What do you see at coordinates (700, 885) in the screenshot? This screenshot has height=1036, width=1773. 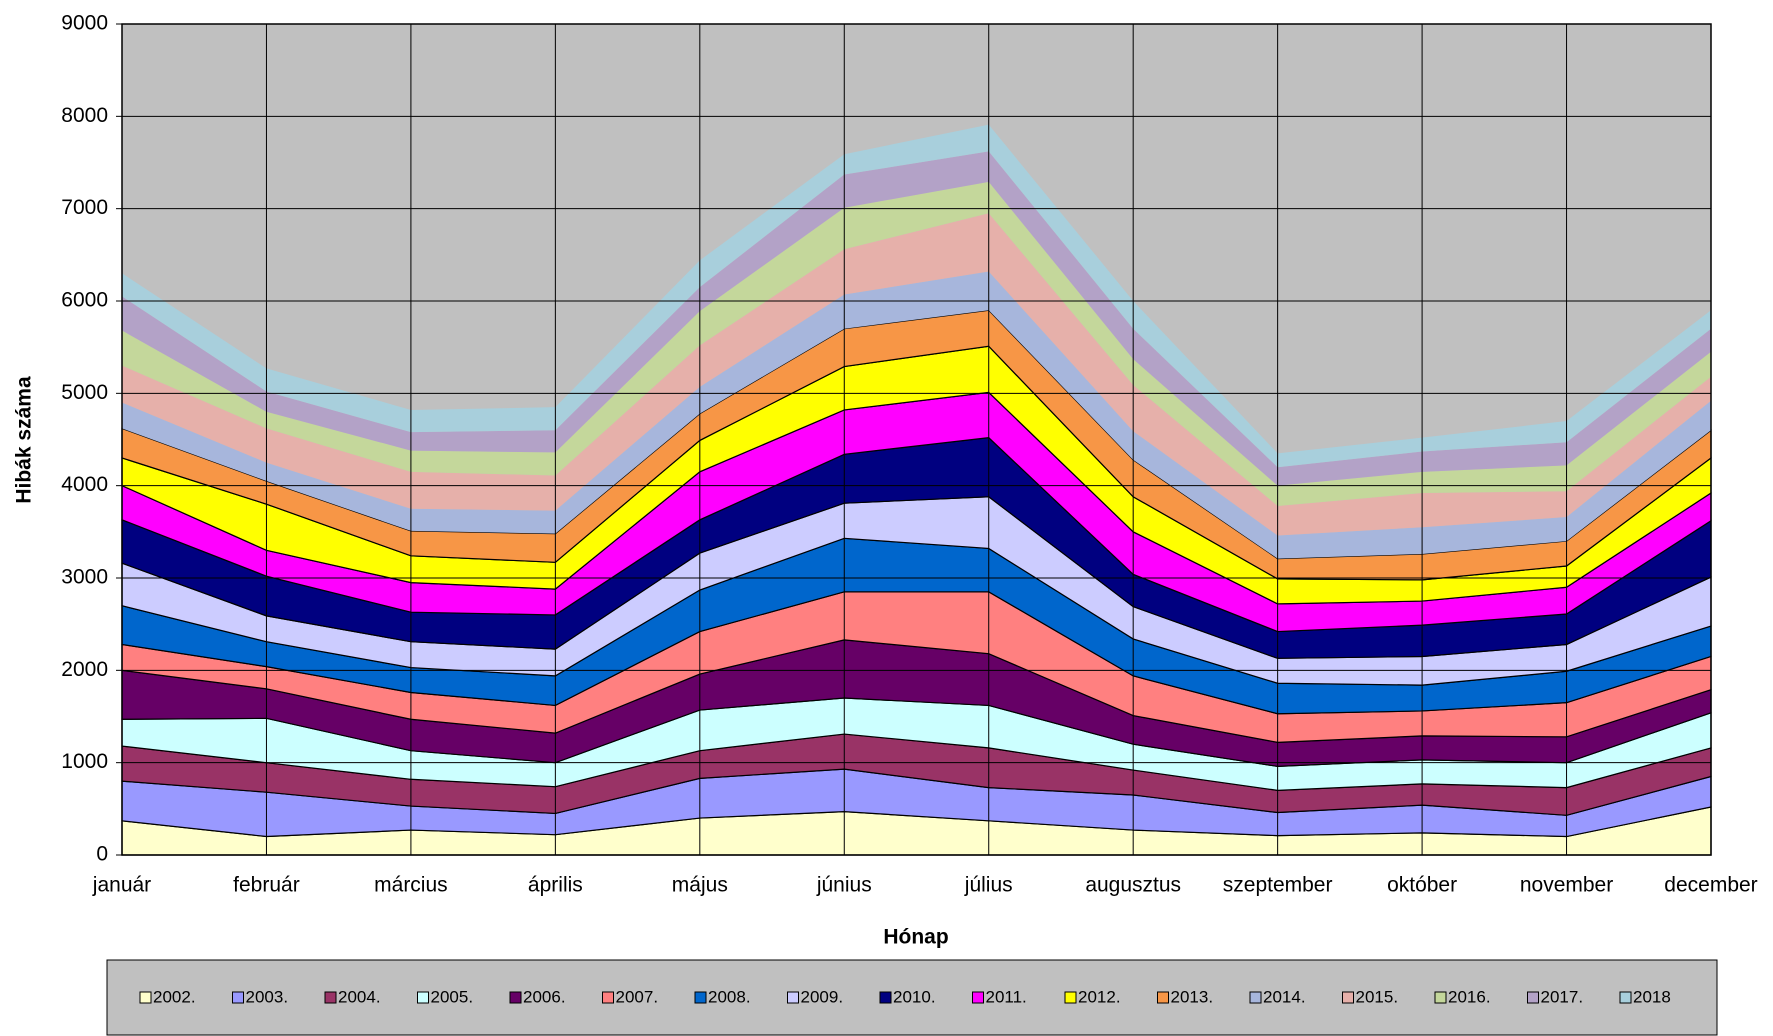 I see `x-tick-label: május` at bounding box center [700, 885].